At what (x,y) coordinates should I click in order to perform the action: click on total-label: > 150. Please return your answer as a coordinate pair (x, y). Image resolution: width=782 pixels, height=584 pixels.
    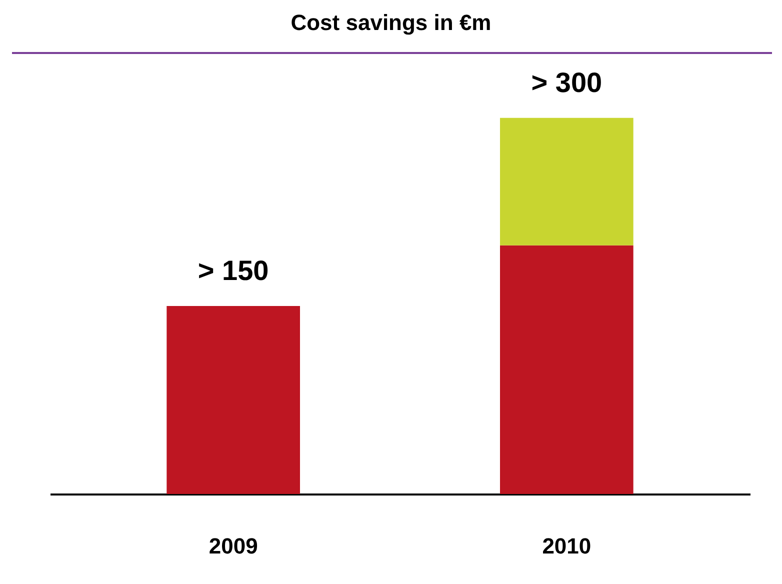
    Looking at the image, I should click on (233, 270).